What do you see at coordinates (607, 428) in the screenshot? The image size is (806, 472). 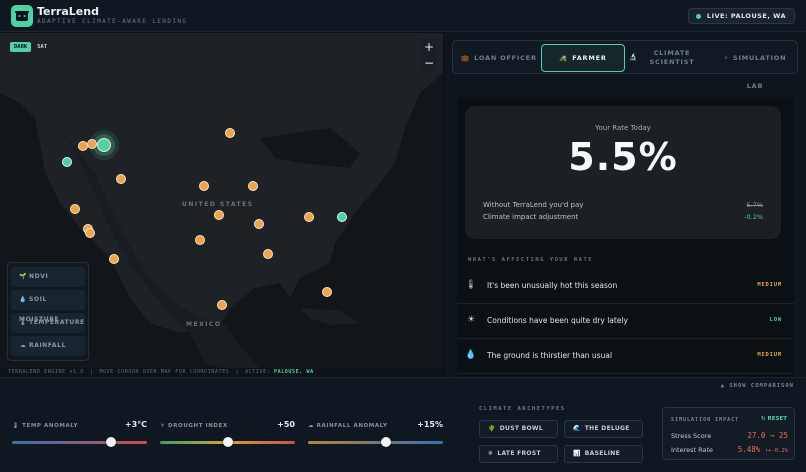 I see `archetype-label: THE DELUGE` at bounding box center [607, 428].